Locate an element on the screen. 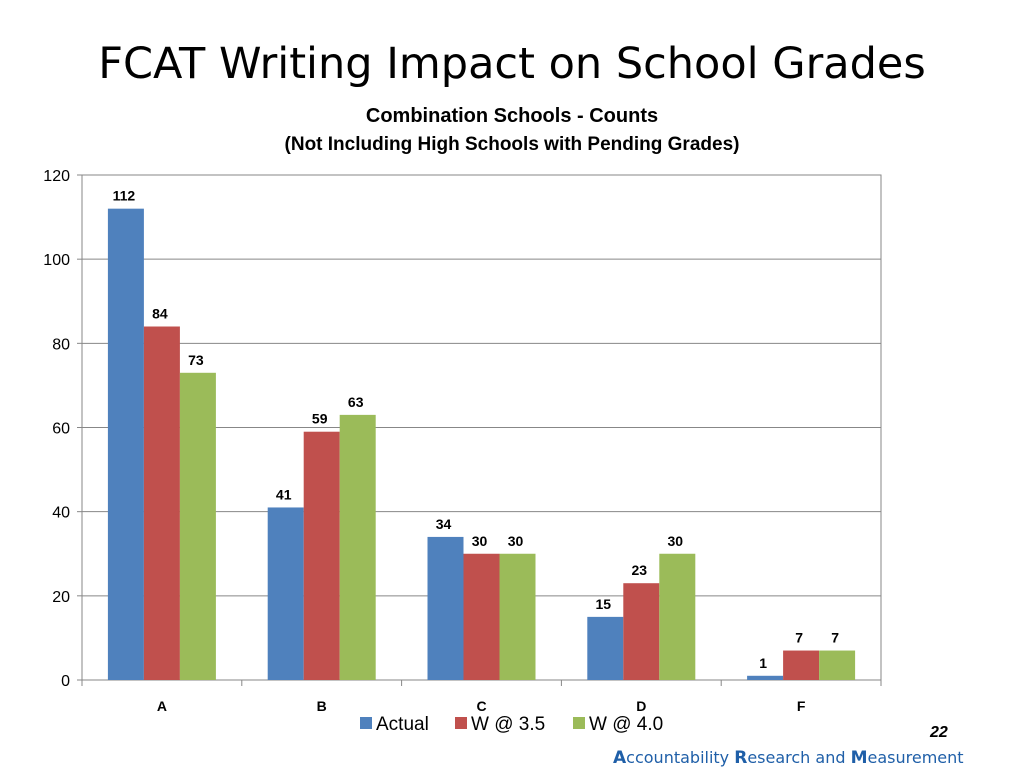 The image size is (1024, 768). x-tick-label: A is located at coordinates (162, 706).